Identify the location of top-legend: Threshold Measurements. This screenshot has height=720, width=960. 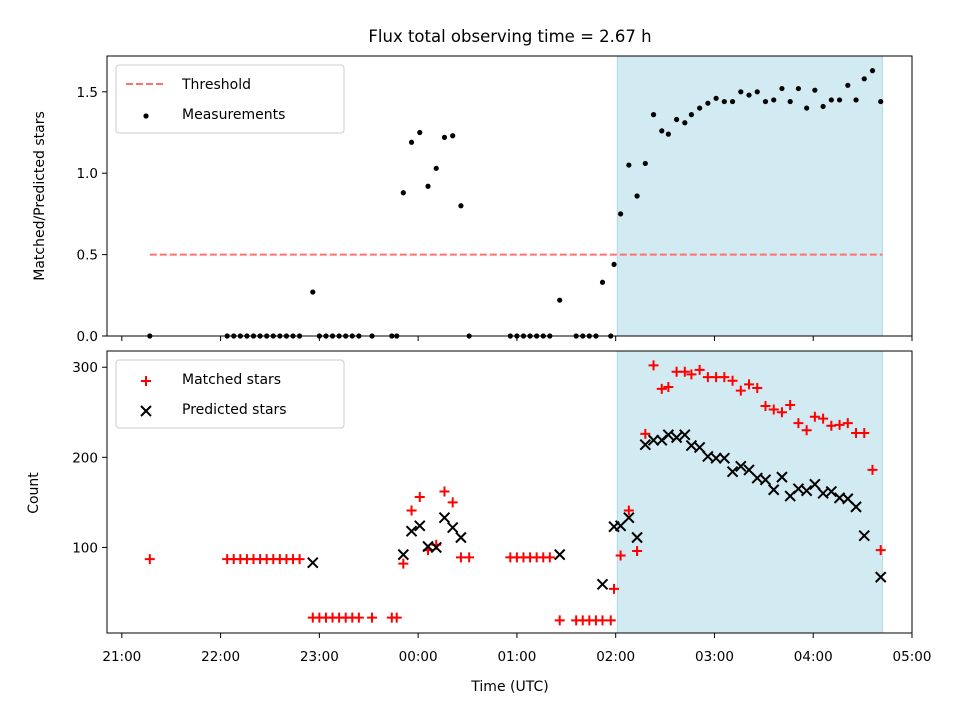
(230, 99).